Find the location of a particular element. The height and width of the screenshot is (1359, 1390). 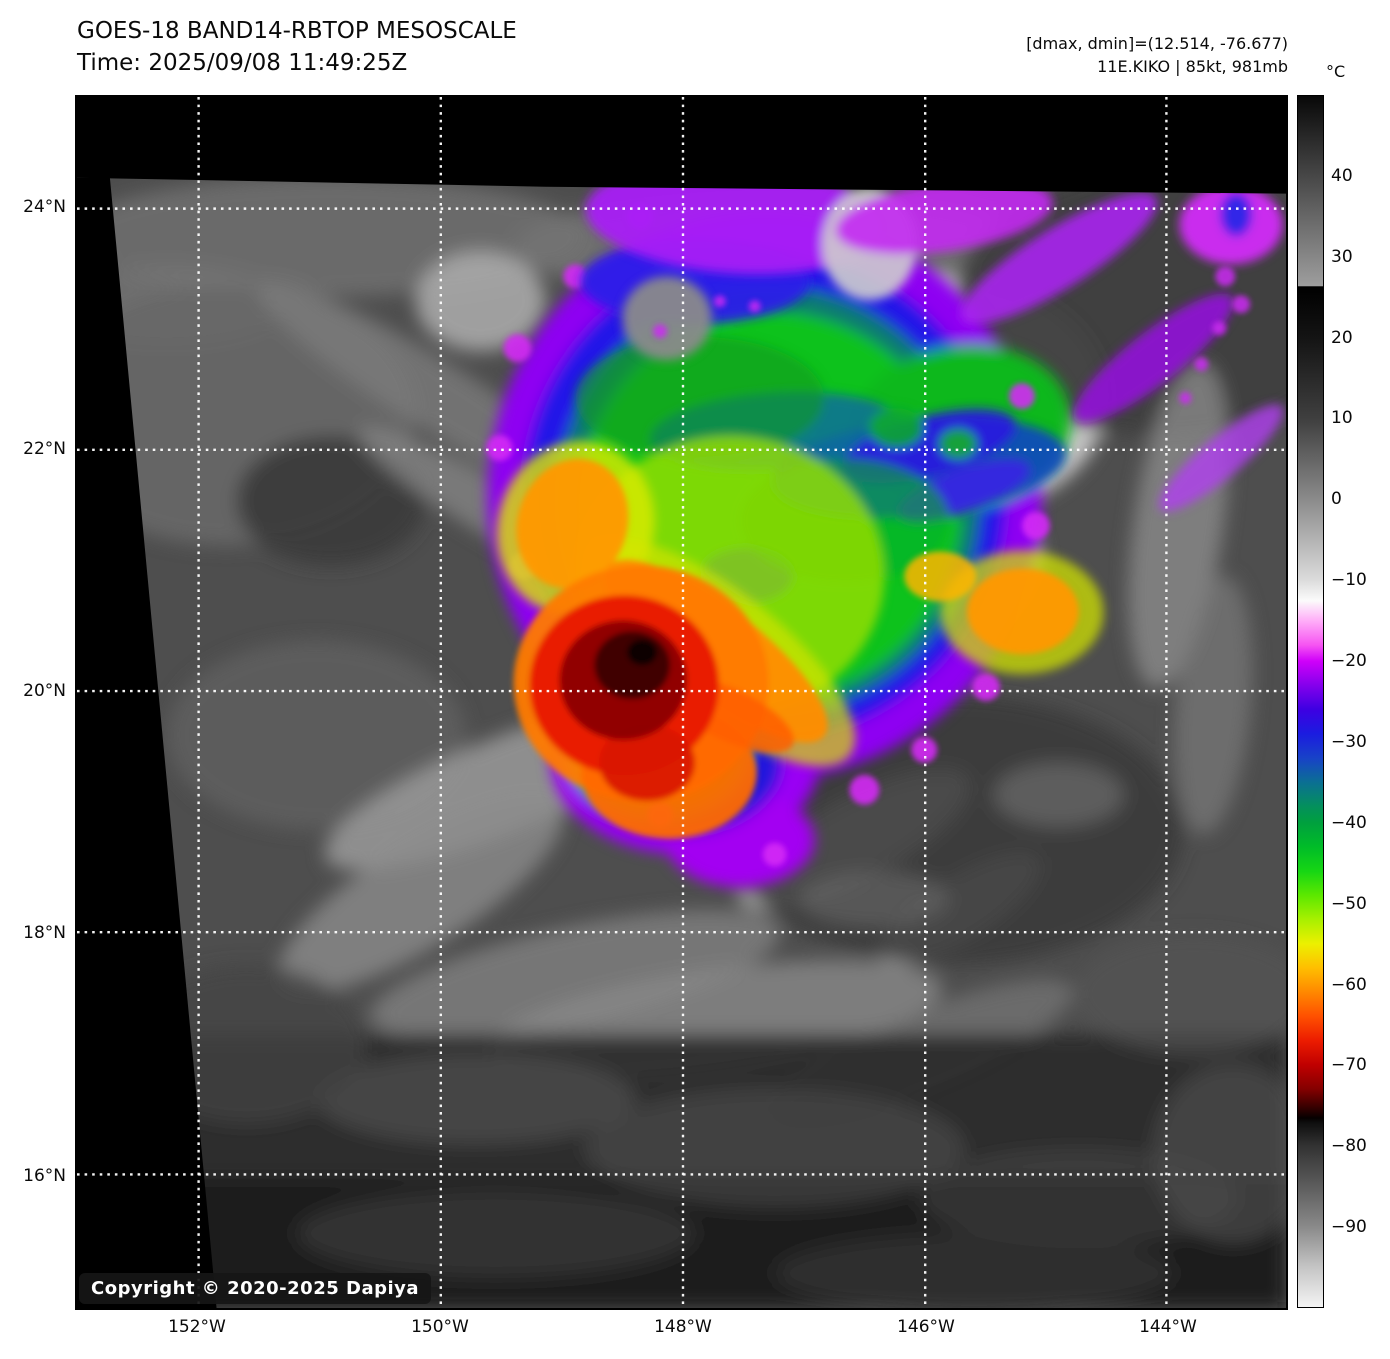

colorbar-tick--60: −60 is located at coordinates (1349, 984).